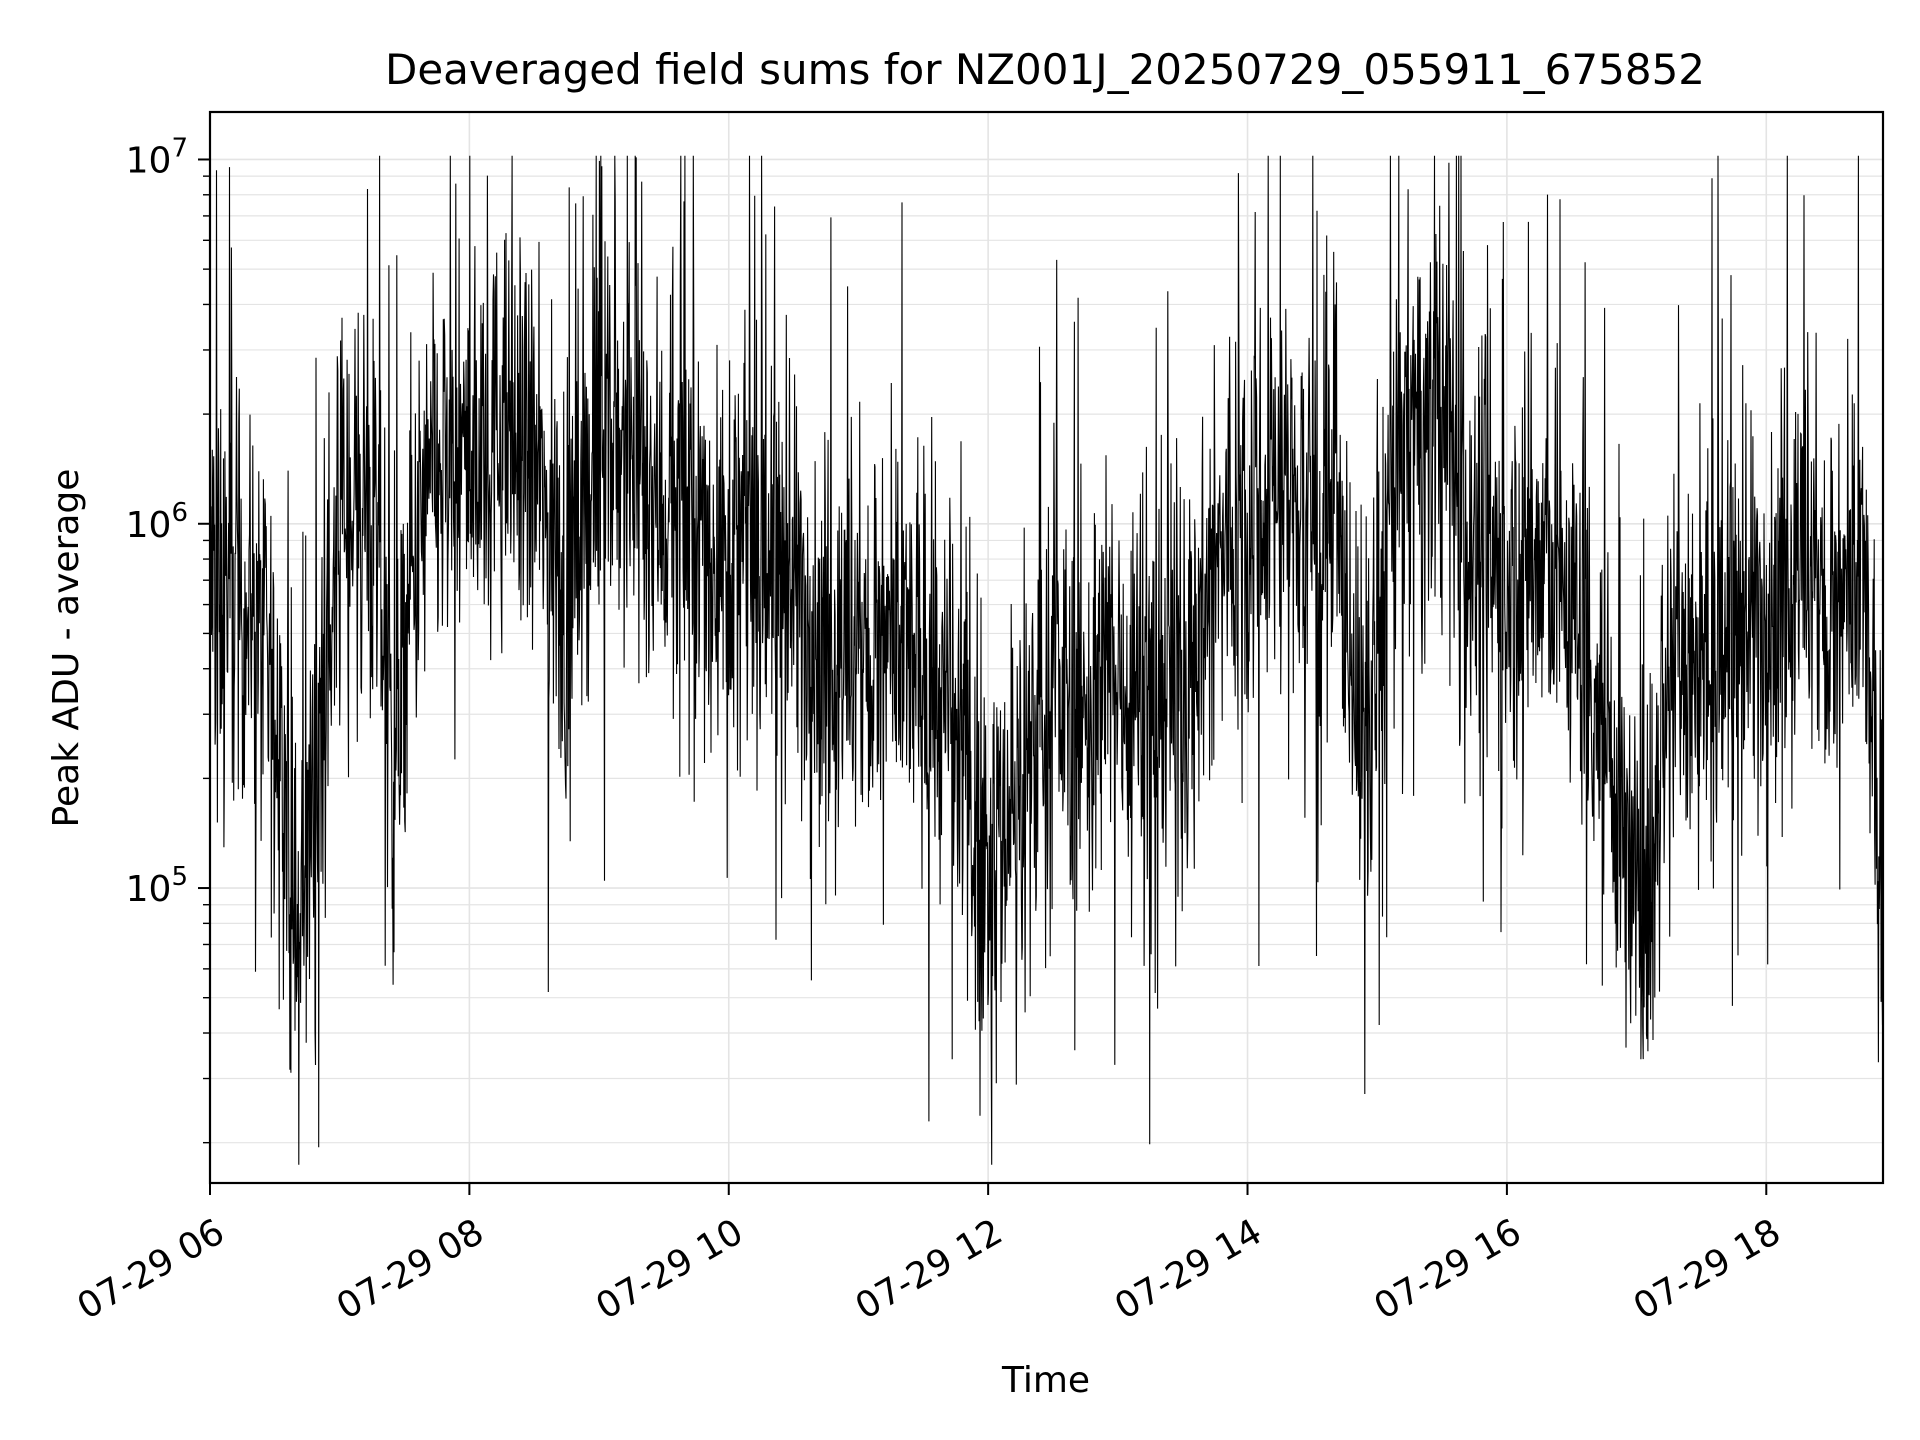 This screenshot has width=1920, height=1440. What do you see at coordinates (179, 513) in the screenshot?
I see `y-tick-exponent: 6` at bounding box center [179, 513].